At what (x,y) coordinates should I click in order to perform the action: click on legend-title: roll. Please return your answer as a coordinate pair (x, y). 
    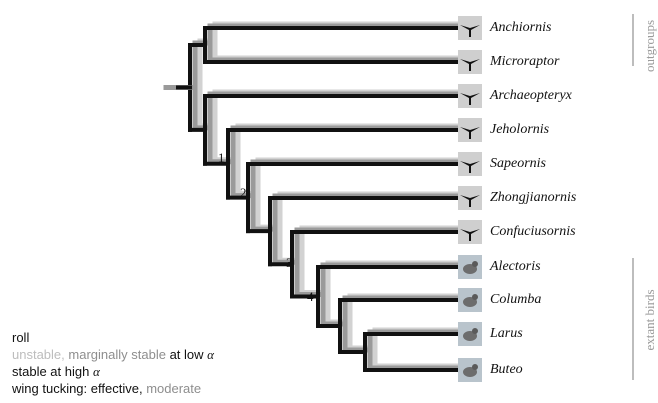
    Looking at the image, I should click on (21, 337).